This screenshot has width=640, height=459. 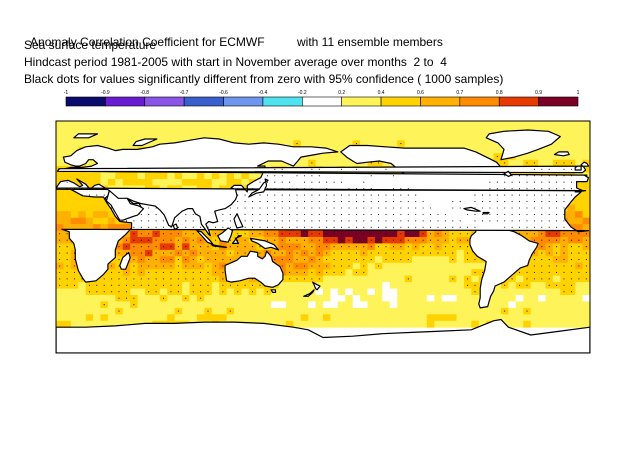 What do you see at coordinates (44, 168) in the screenshot?
I see `land-ireland` at bounding box center [44, 168].